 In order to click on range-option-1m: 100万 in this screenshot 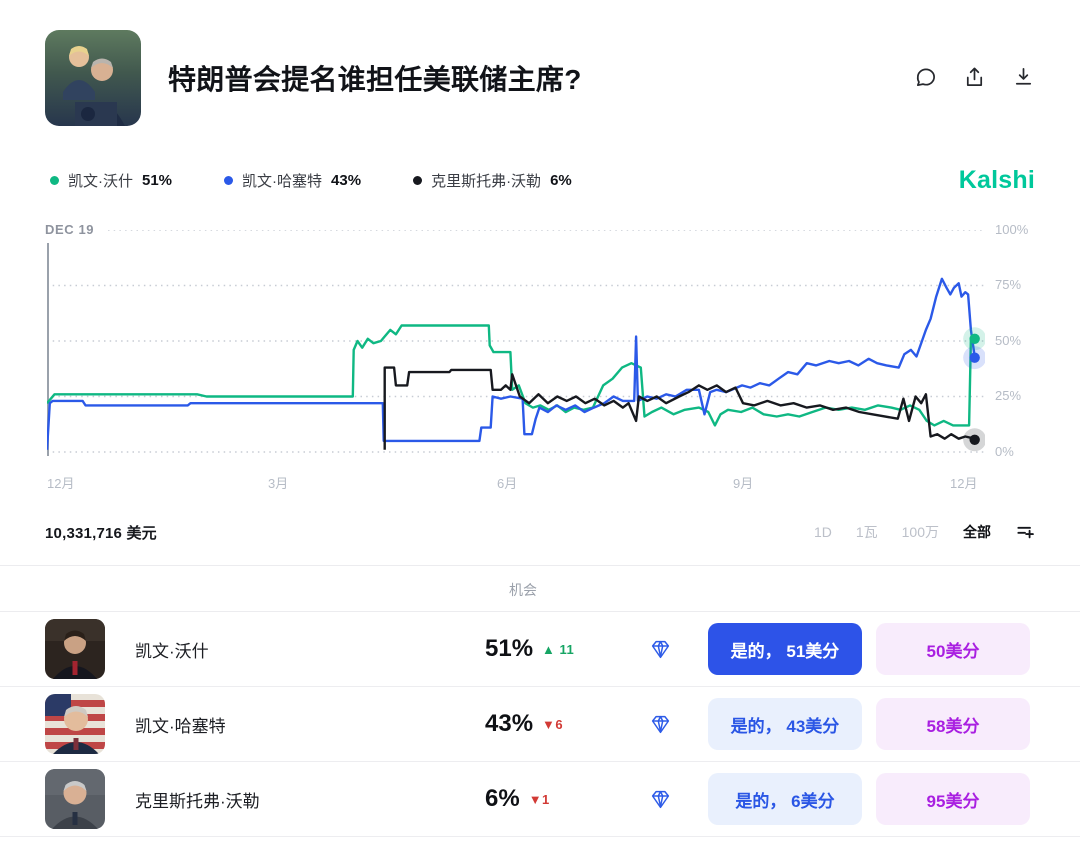, I will do `click(920, 532)`.